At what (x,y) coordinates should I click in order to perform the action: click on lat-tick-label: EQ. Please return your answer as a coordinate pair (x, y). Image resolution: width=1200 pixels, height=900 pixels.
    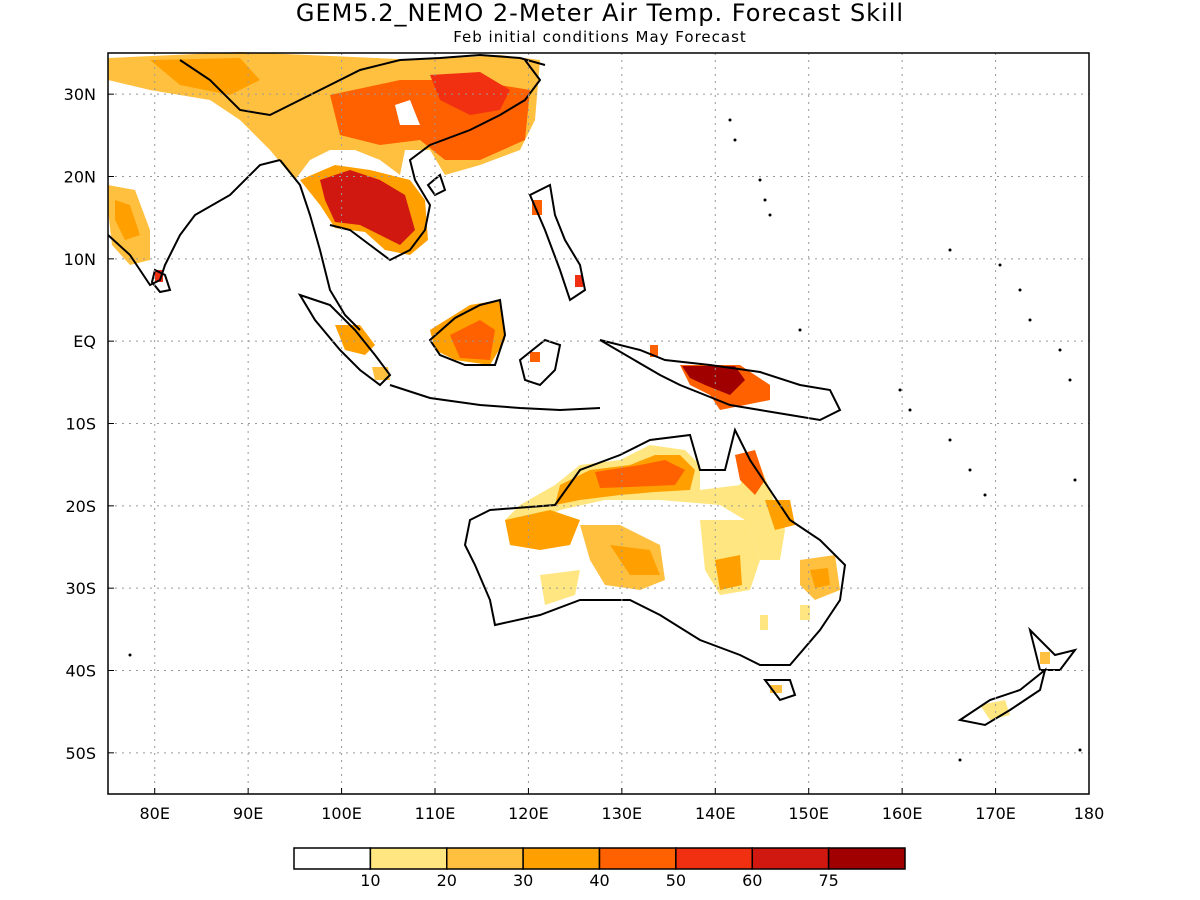
    Looking at the image, I should click on (84, 341).